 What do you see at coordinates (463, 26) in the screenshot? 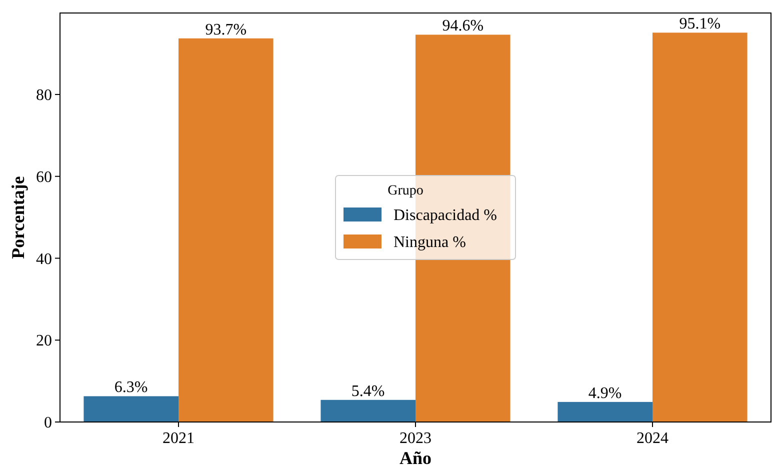
I see `data-label: 94.6%` at bounding box center [463, 26].